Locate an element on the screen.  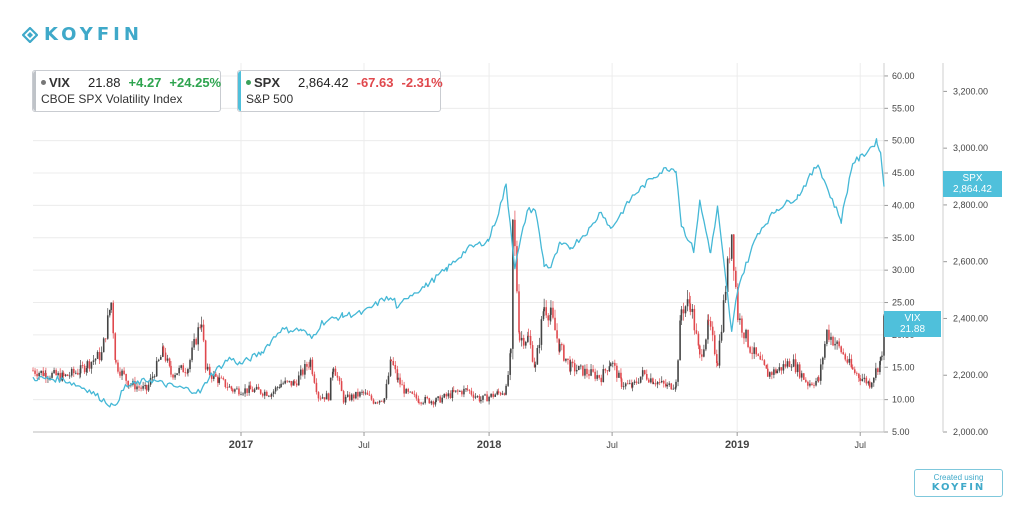
spx-axis-tick-label: 3,200.00 is located at coordinates (970, 91).